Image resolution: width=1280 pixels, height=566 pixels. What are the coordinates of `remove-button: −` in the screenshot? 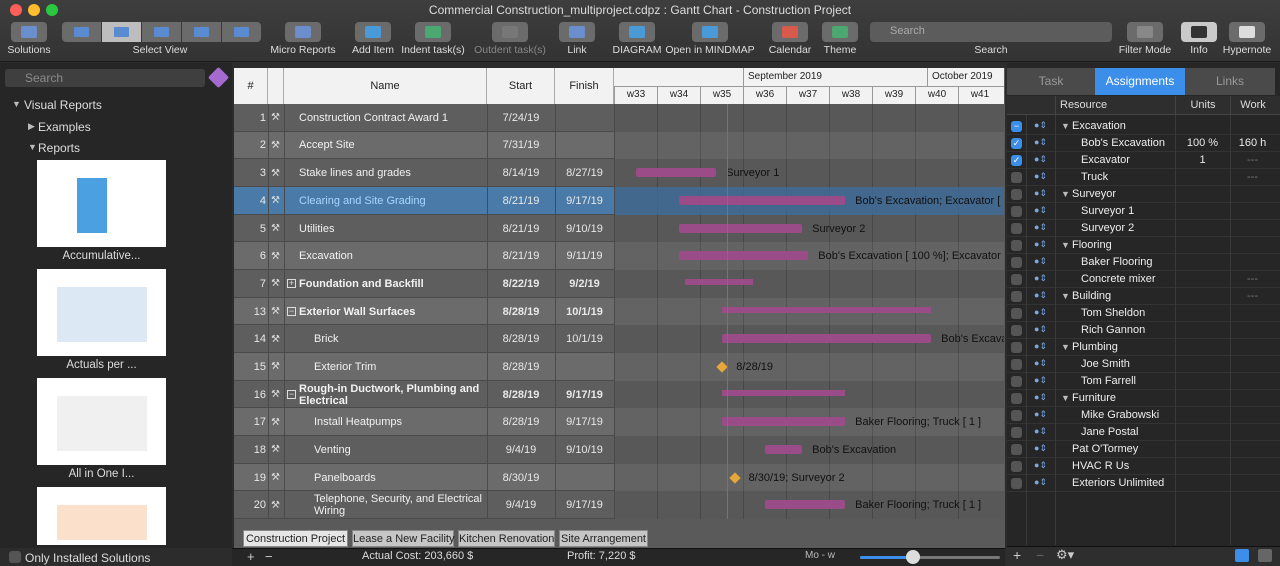 It's located at (1040, 555).